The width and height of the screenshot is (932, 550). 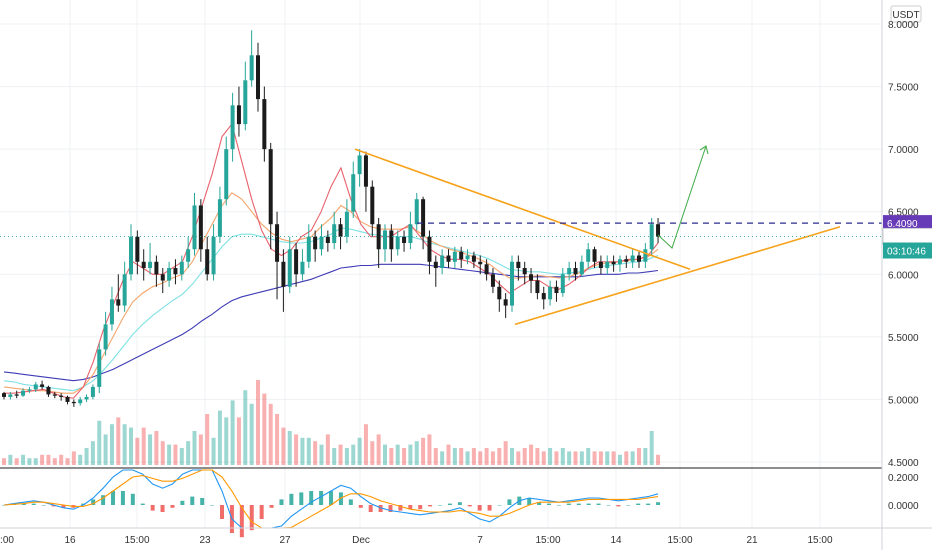 What do you see at coordinates (616, 540) in the screenshot?
I see `x-tick-label: 14` at bounding box center [616, 540].